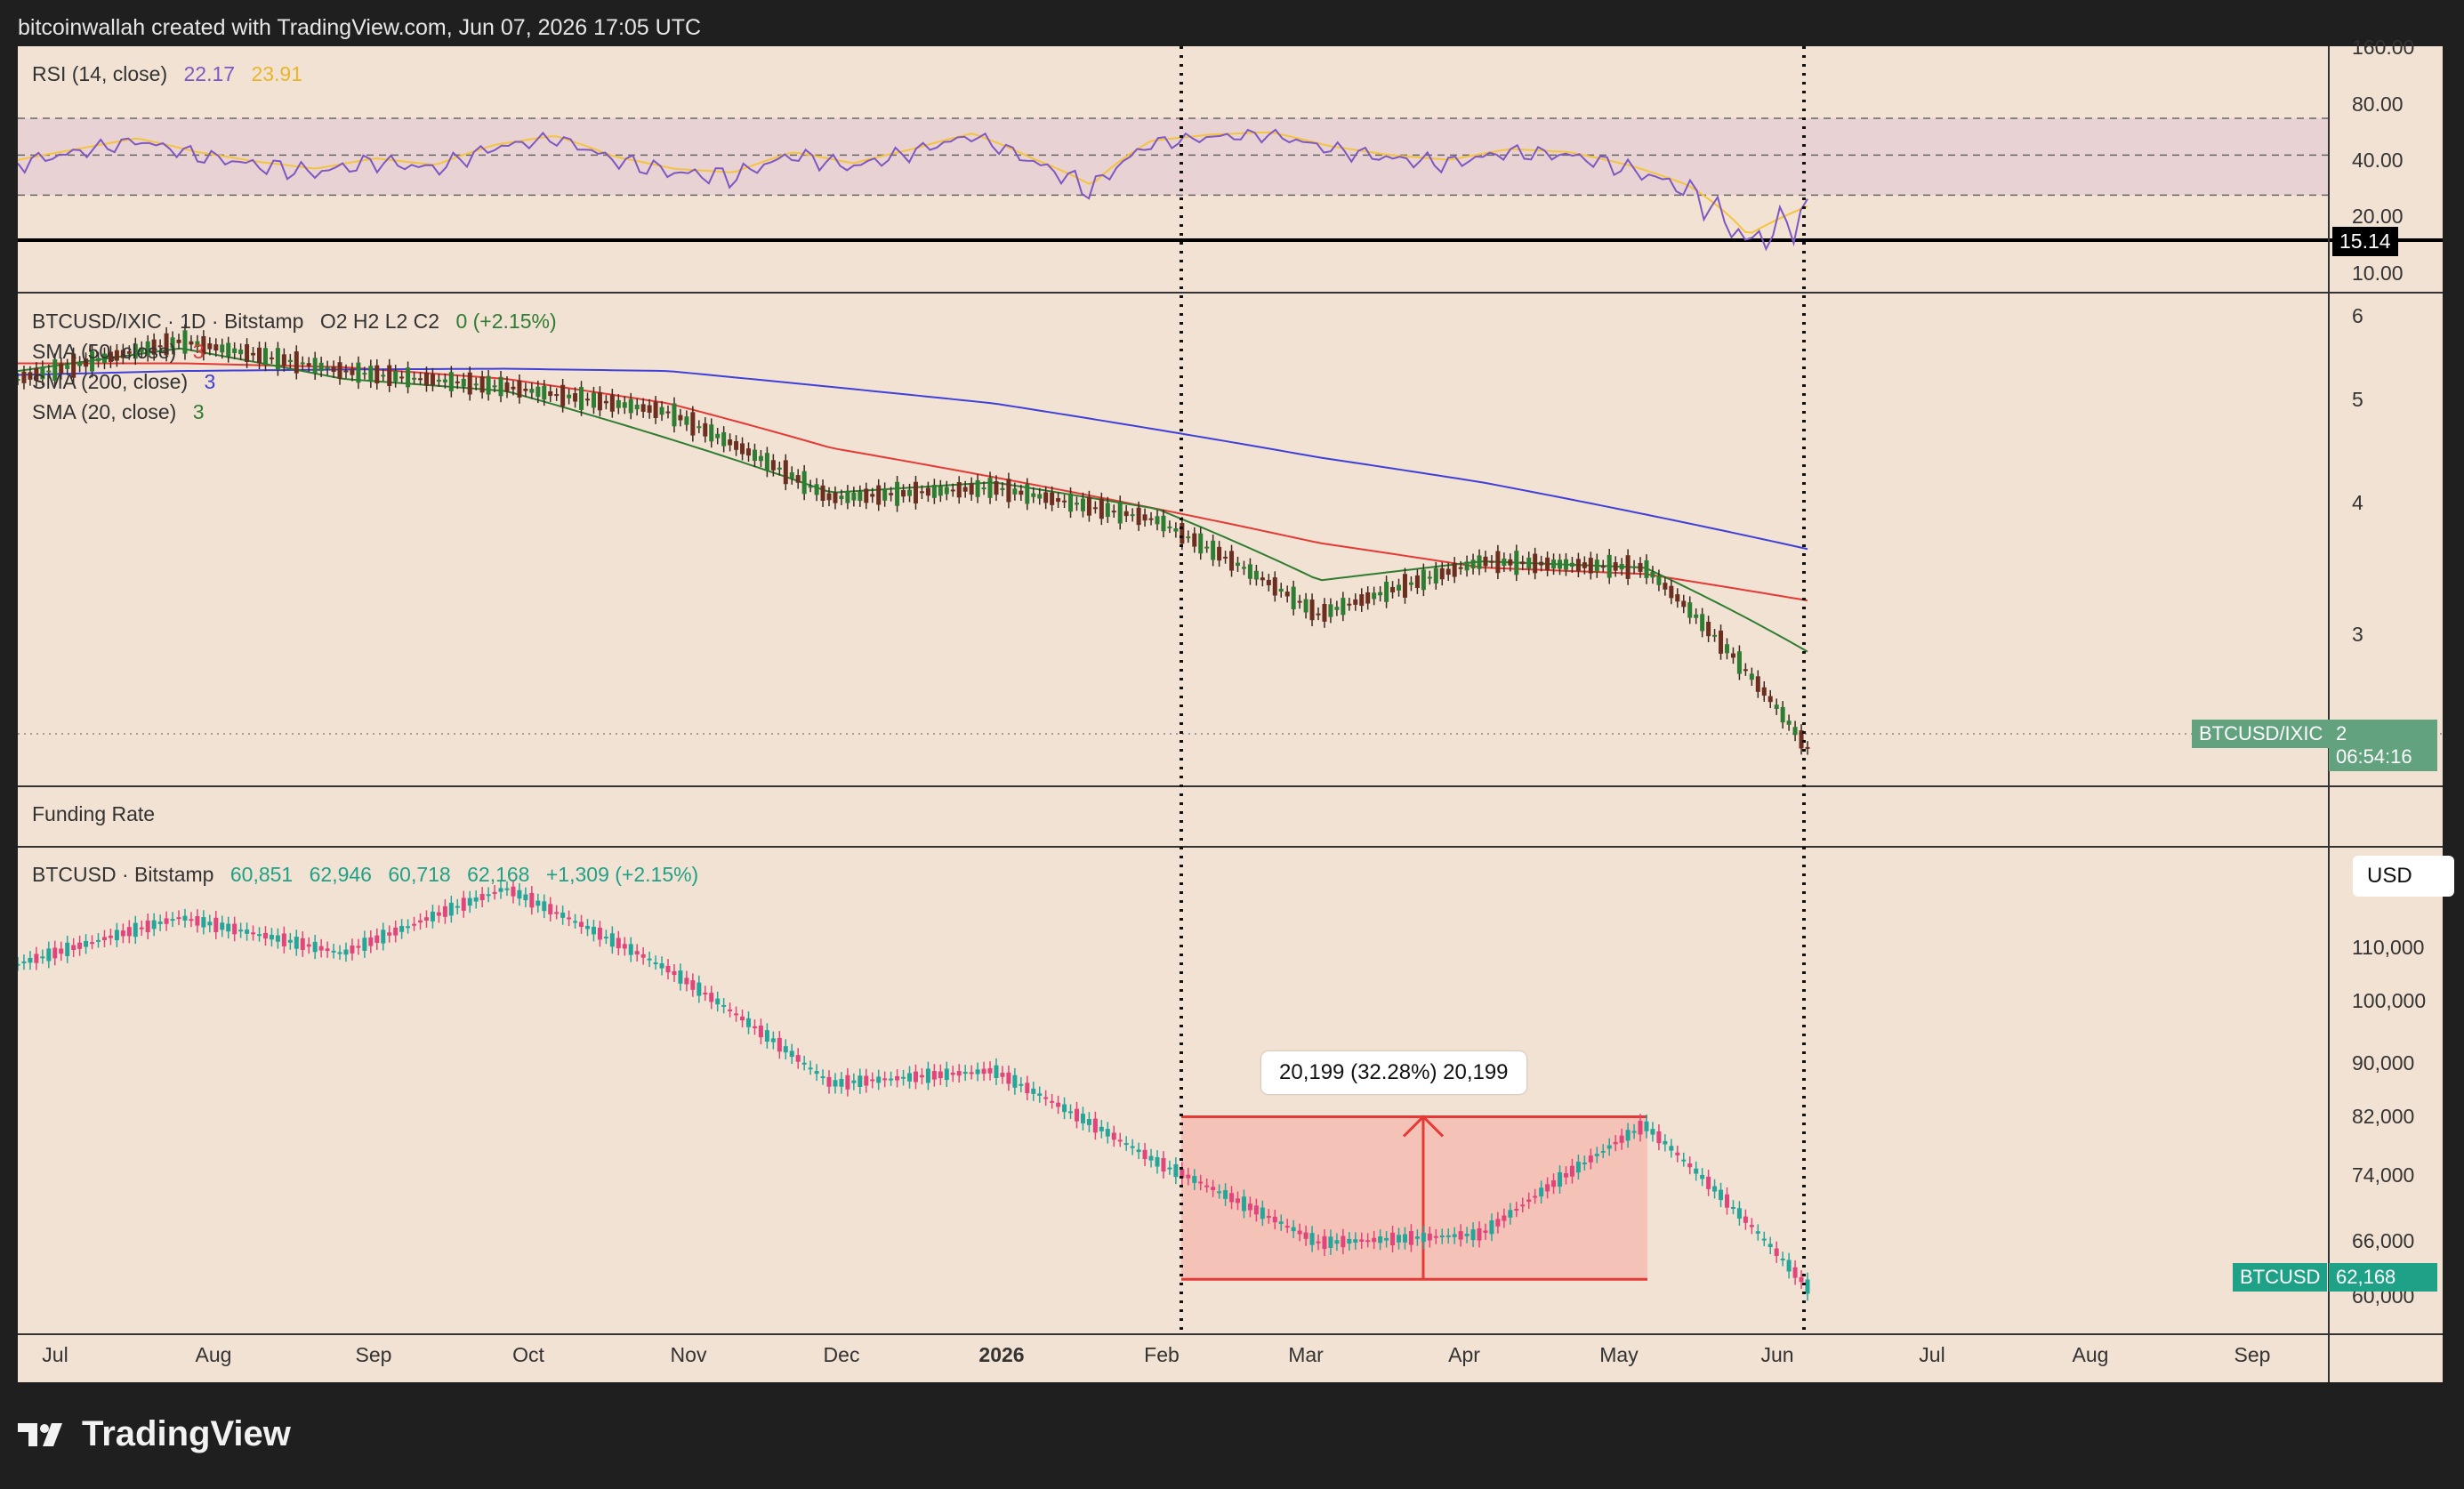  I want to click on sma-50-legend: SMA (50, close) 3, so click(119, 352).